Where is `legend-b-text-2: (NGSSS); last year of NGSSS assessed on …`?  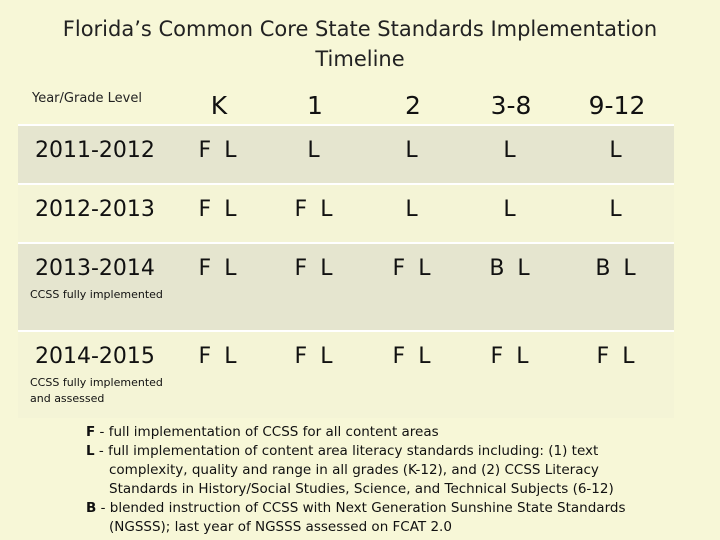
legend-b-text-2: (NGSSS); last year of NGSSS assessed on … is located at coordinates (280, 527).